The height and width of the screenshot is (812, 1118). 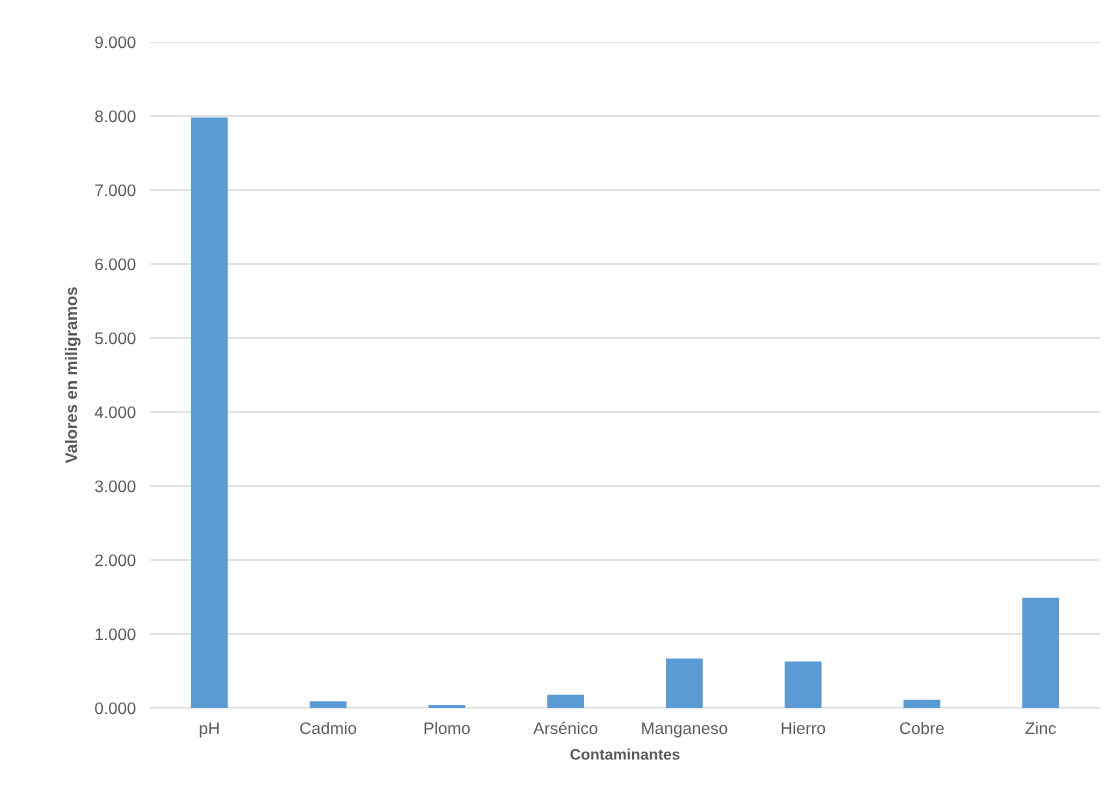 I want to click on x-tick-label: Zinc, so click(x=1040, y=728).